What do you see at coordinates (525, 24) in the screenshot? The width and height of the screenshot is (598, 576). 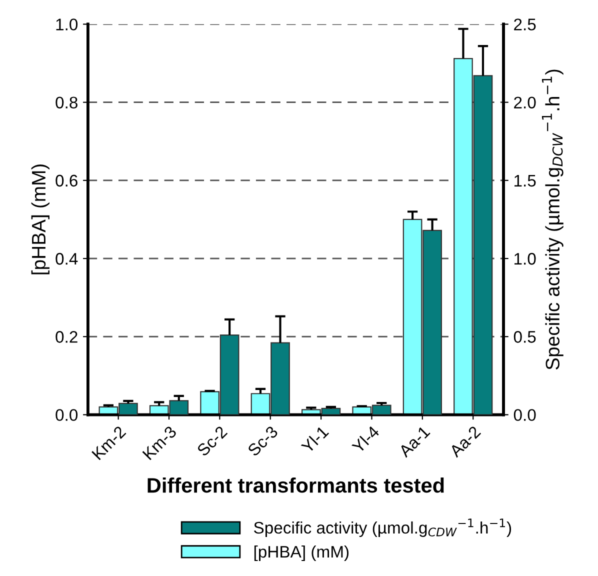 I see `y2-tick-label: 2.5` at bounding box center [525, 24].